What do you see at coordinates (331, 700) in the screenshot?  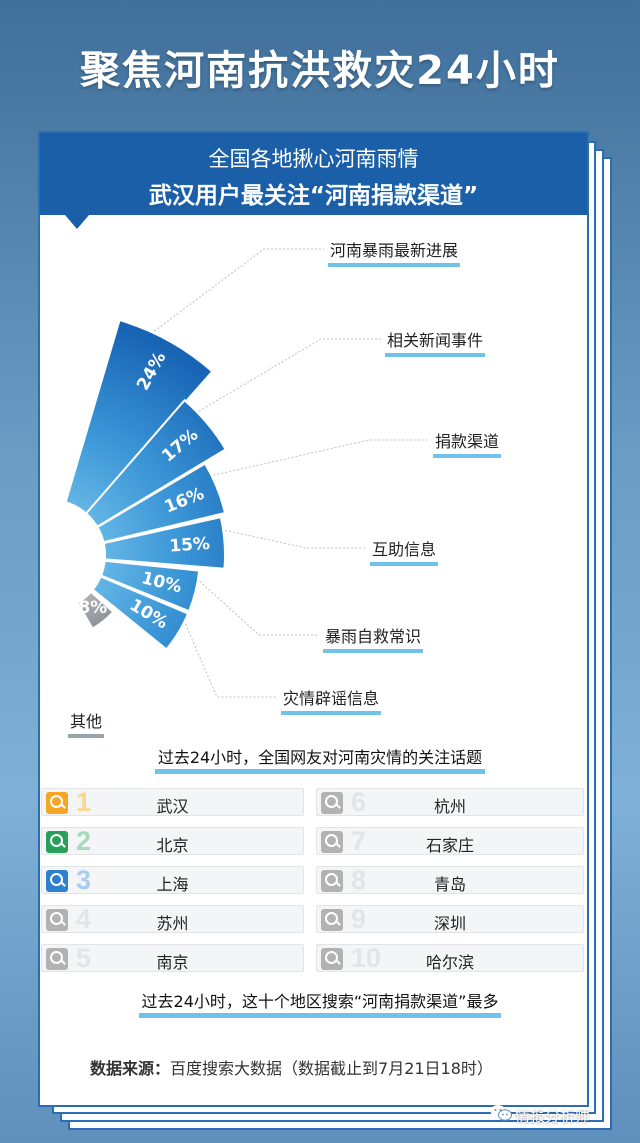 I see `slice-category-label: 灾情辟谣信息` at bounding box center [331, 700].